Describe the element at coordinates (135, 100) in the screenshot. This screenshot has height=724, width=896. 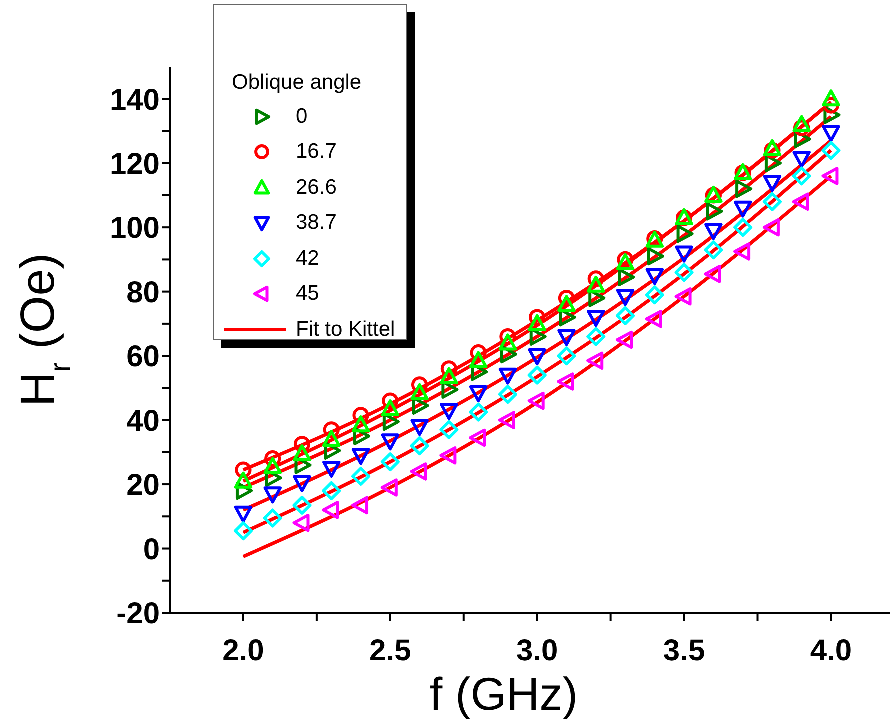
I see `y-tick-label: 140` at that location.